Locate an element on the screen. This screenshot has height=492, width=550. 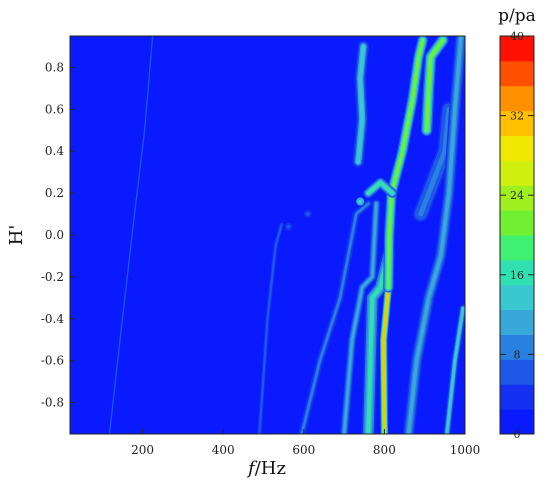
x-tick-label: 800 is located at coordinates (384, 450).